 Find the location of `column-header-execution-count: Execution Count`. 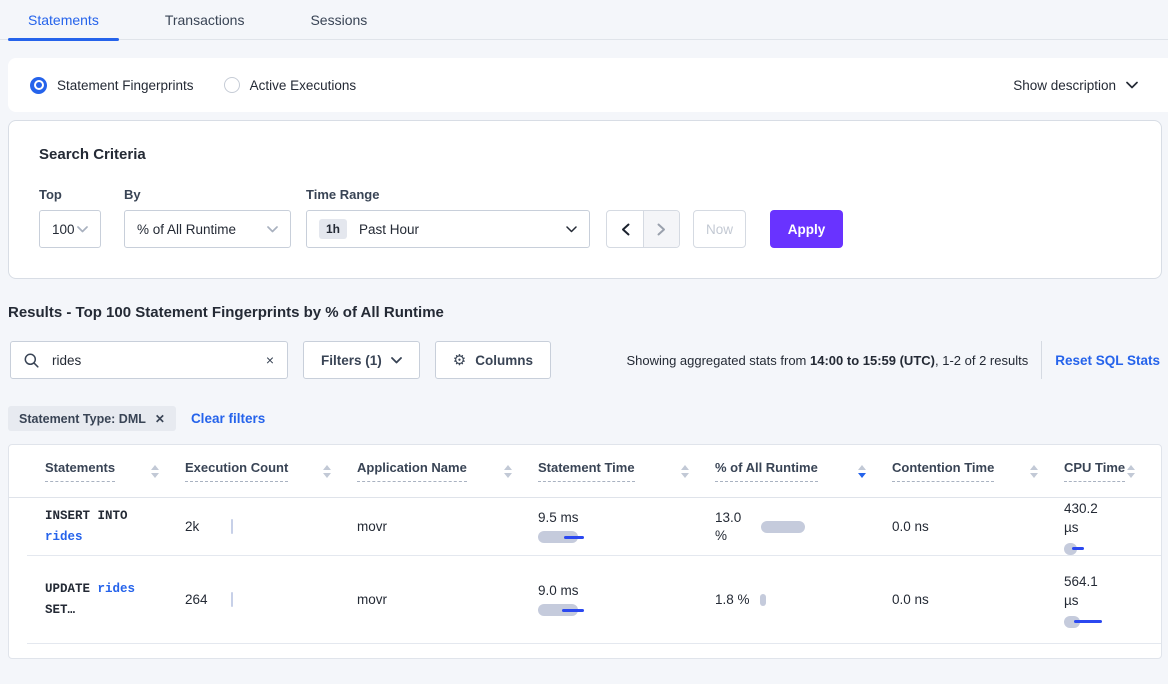

column-header-execution-count: Execution Count is located at coordinates (271, 471).